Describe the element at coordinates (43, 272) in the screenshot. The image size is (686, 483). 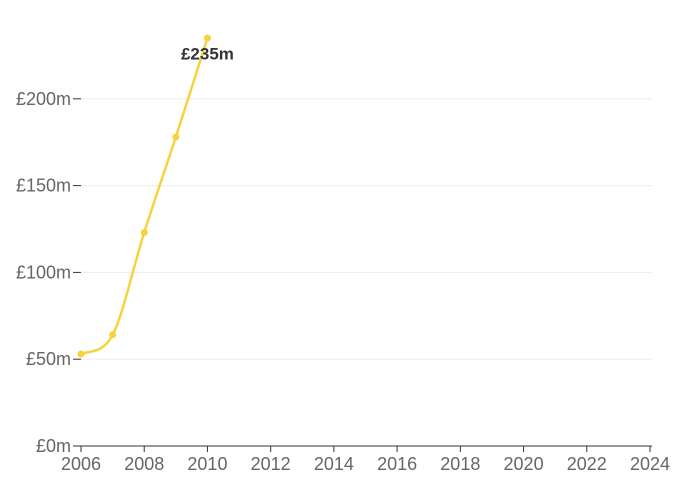
I see `y-tick-label: £100m` at that location.